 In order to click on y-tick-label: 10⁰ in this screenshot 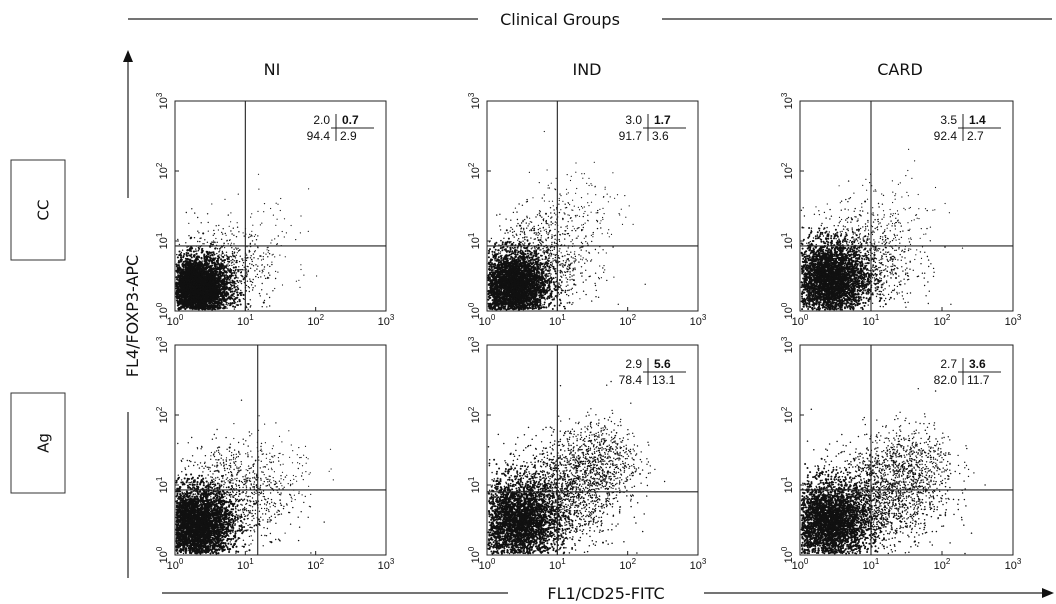, I will do `click(162, 310)`.